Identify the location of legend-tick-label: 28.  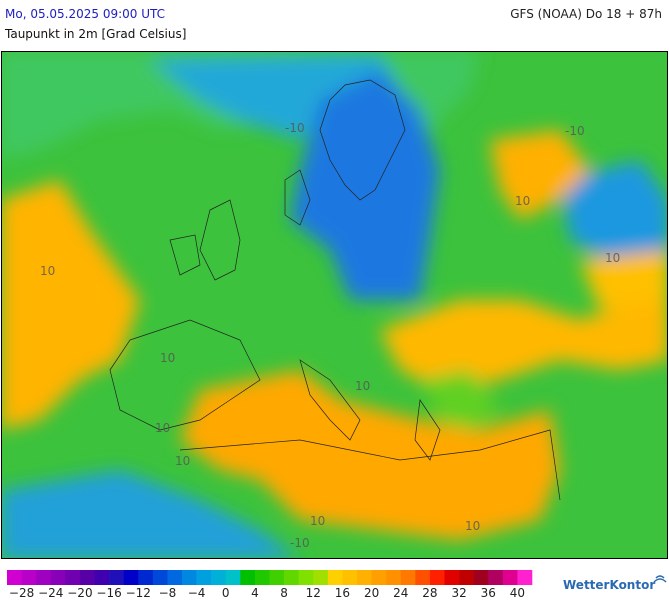
(429, 593).